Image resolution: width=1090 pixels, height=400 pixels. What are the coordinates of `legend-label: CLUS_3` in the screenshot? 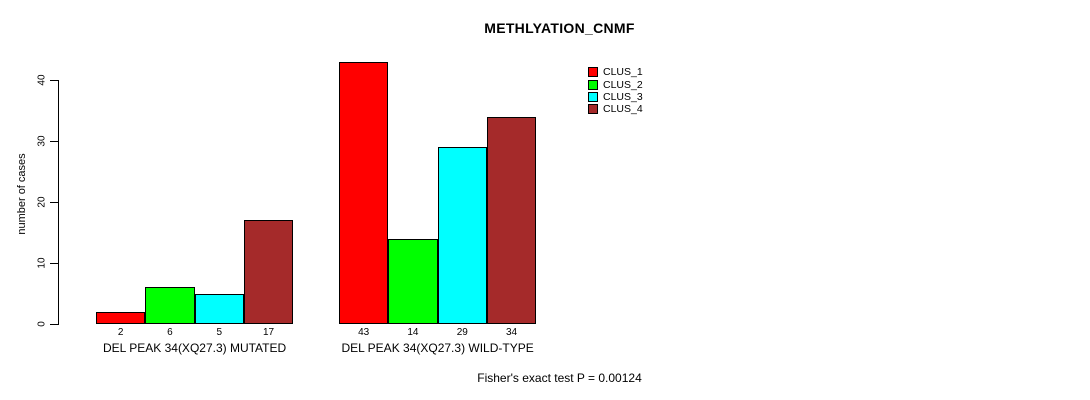 It's located at (623, 96).